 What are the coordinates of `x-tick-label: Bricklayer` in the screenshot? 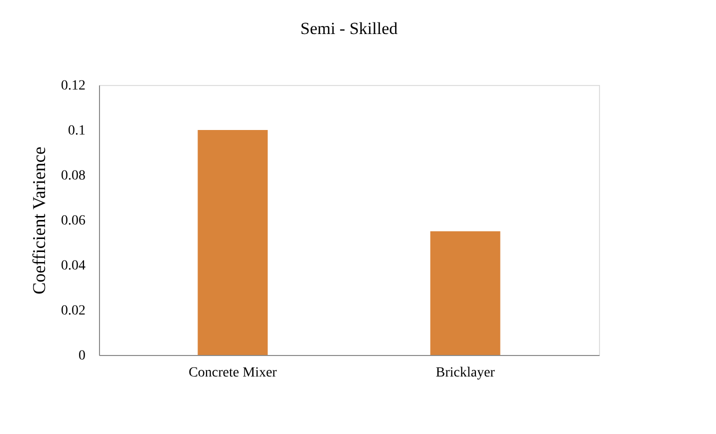 It's located at (466, 373).